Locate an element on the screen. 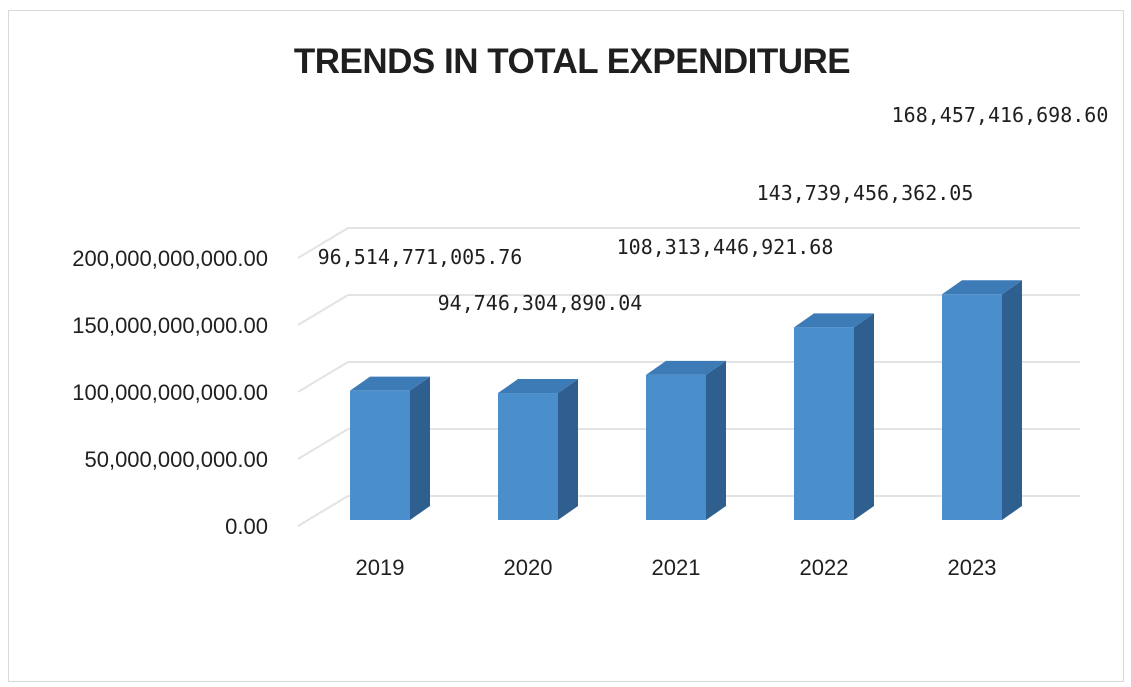  y-tick-label: 50,000,000,000.00 is located at coordinates (176, 459).